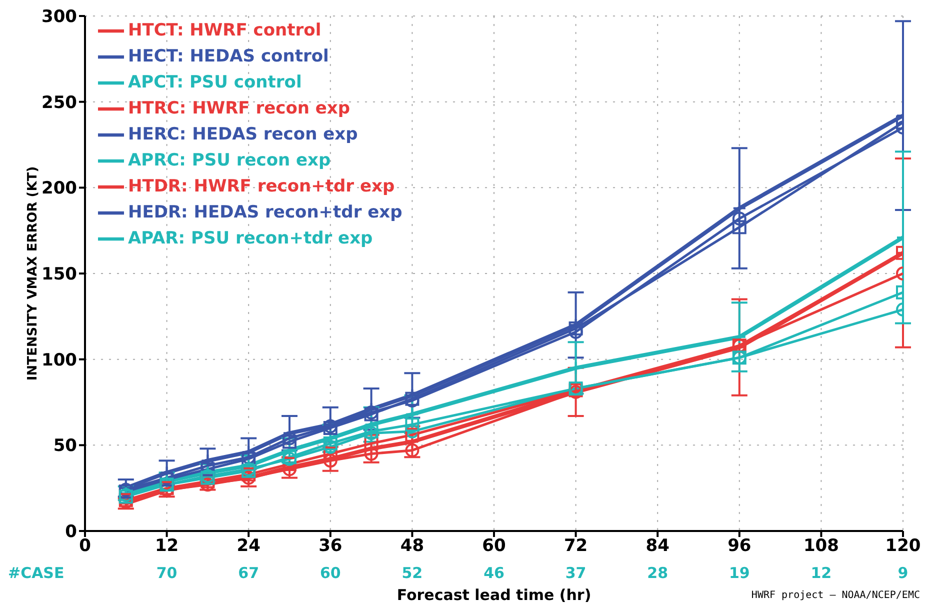 Image resolution: width=932 pixels, height=607 pixels. Describe the element at coordinates (330, 573) in the screenshot. I see `text: 60` at that location.